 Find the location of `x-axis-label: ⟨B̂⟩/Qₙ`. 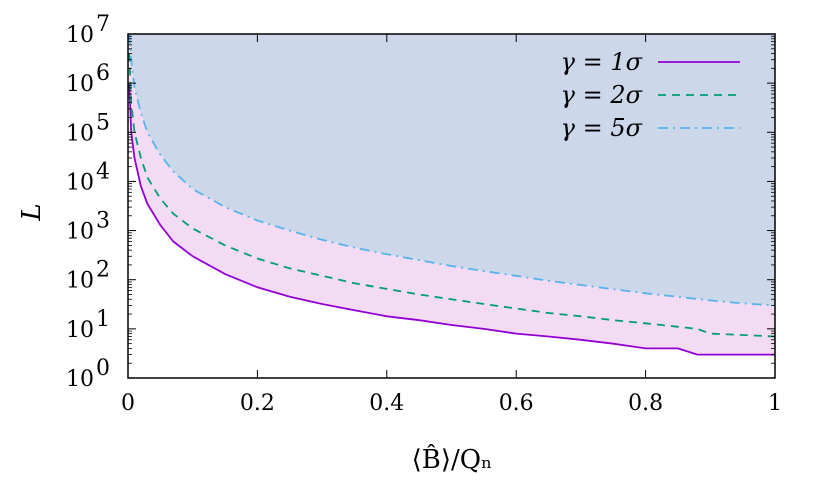

x-axis-label: ⟨B̂⟩/Qₙ is located at coordinates (452, 459).